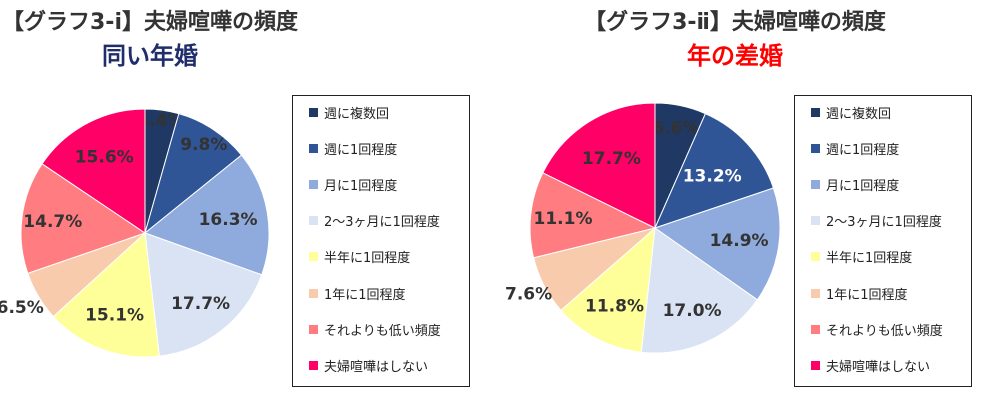  Describe the element at coordinates (150, 22) in the screenshot. I see `chart-title: 【グラフ3-ⅰ】夫婦喧嘩の頻度` at that location.